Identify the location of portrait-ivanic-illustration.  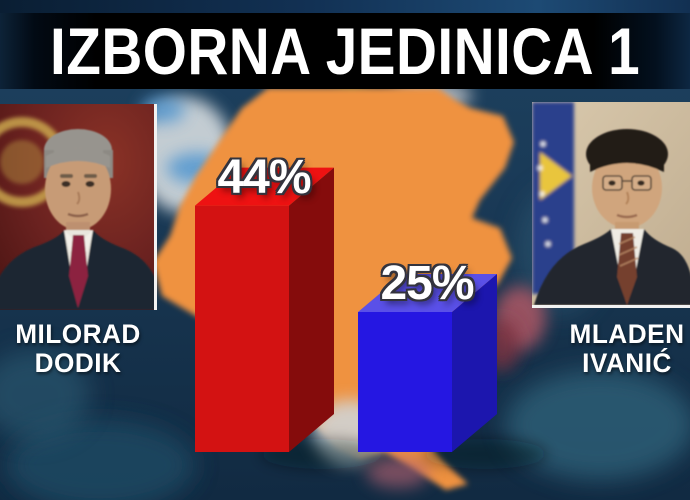
(611, 203).